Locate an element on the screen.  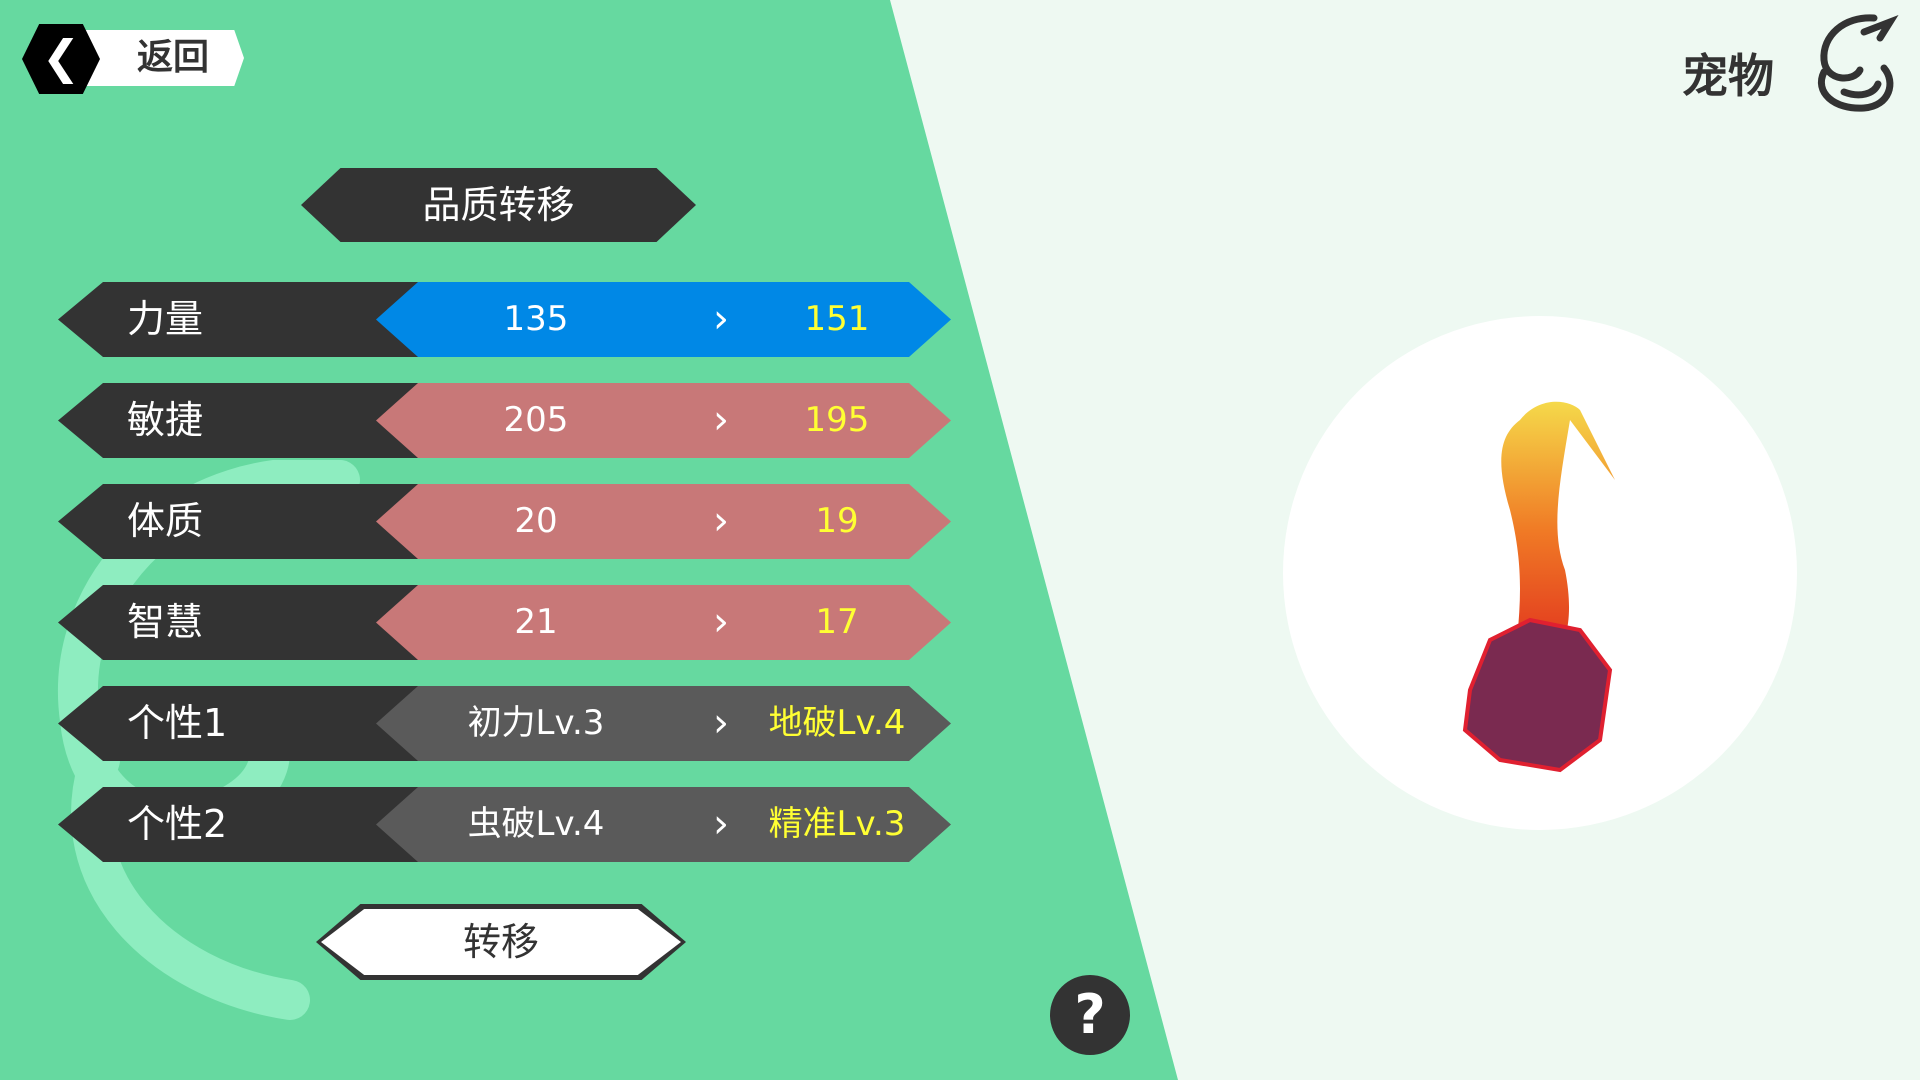
old-value: 205 is located at coordinates (536, 420).